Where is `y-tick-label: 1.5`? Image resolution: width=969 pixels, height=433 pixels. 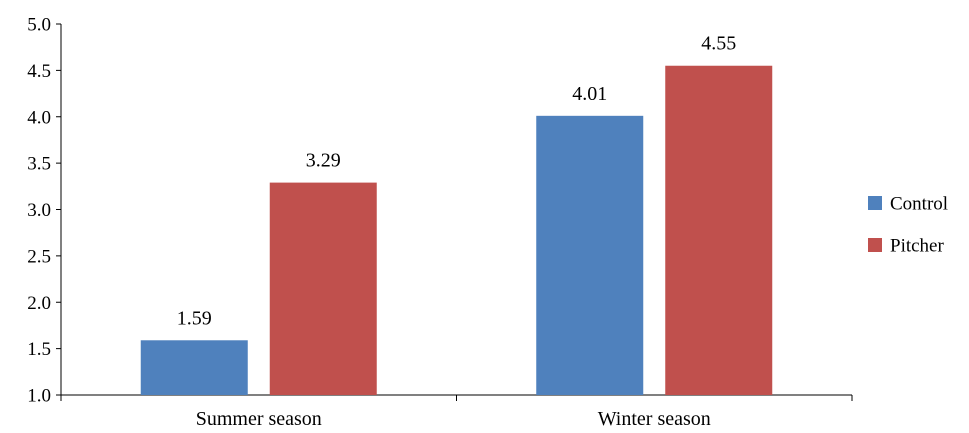
y-tick-label: 1.5 is located at coordinates (39, 349).